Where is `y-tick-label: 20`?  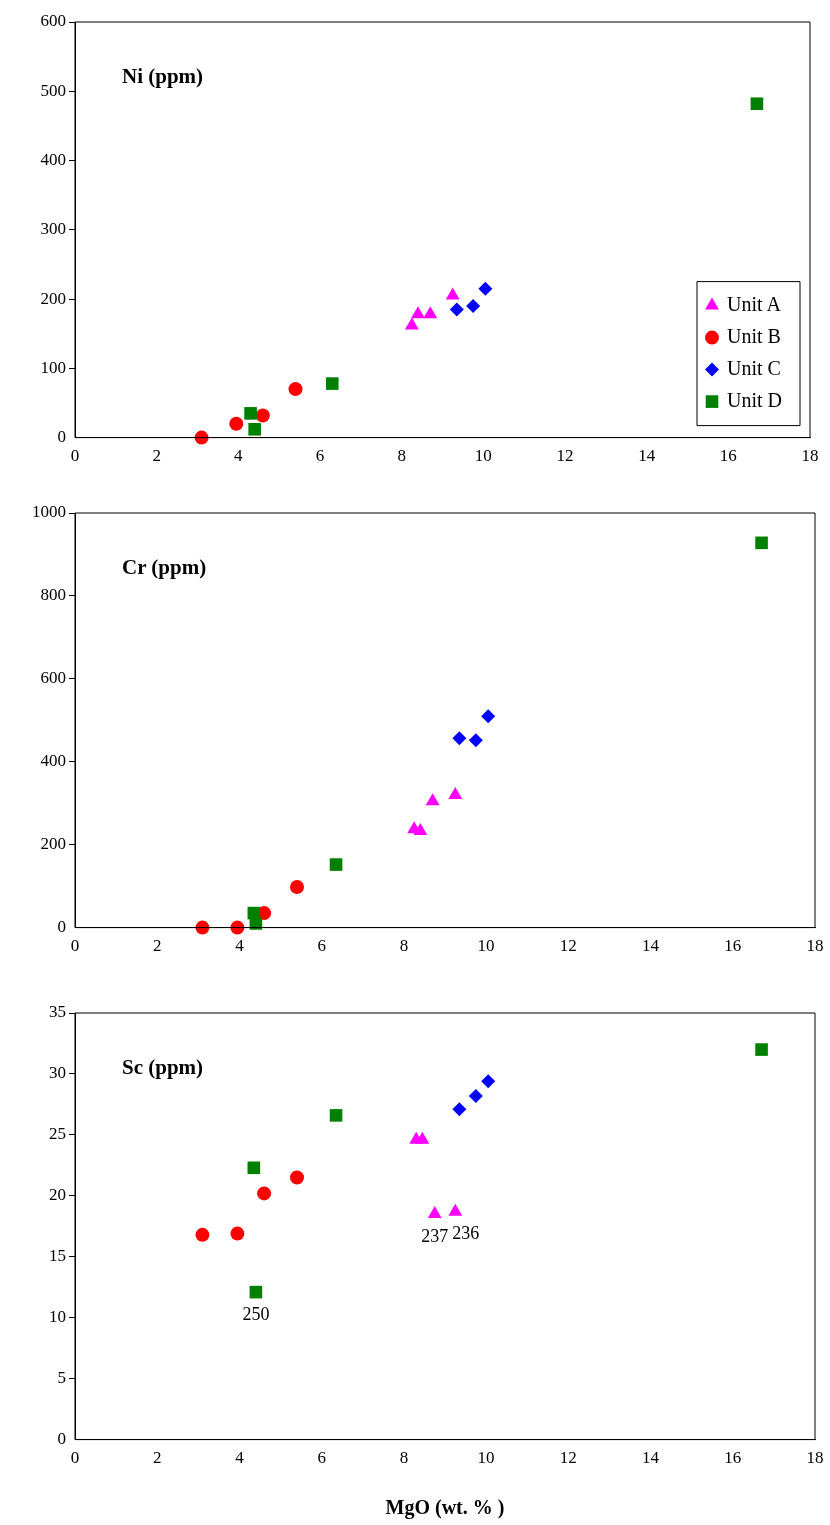
y-tick-label: 20 is located at coordinates (57, 1195).